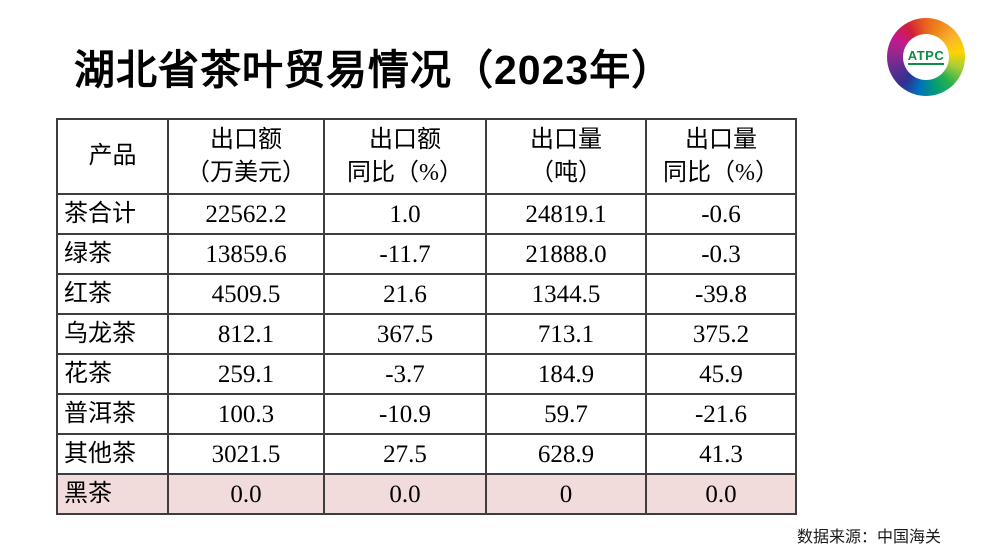 This screenshot has height=556, width=989. I want to click on value-cell: 184.9, so click(566, 374).